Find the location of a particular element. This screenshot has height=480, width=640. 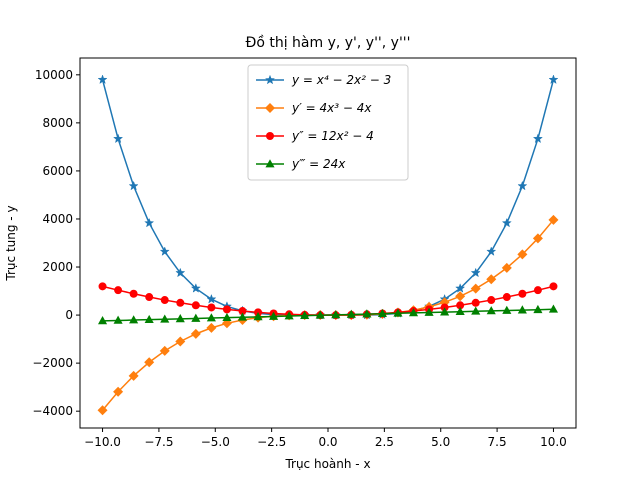

y-tick-label-1: −2000 is located at coordinates (52, 363).